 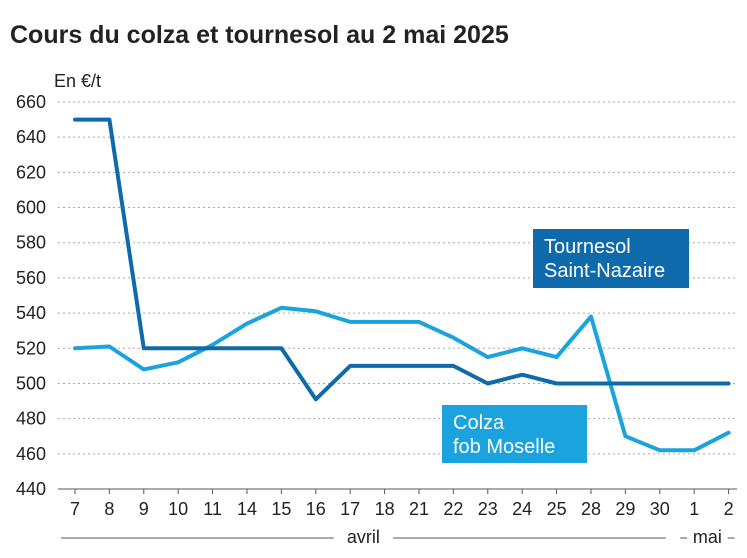 What do you see at coordinates (363, 537) in the screenshot?
I see `month-label: avril` at bounding box center [363, 537].